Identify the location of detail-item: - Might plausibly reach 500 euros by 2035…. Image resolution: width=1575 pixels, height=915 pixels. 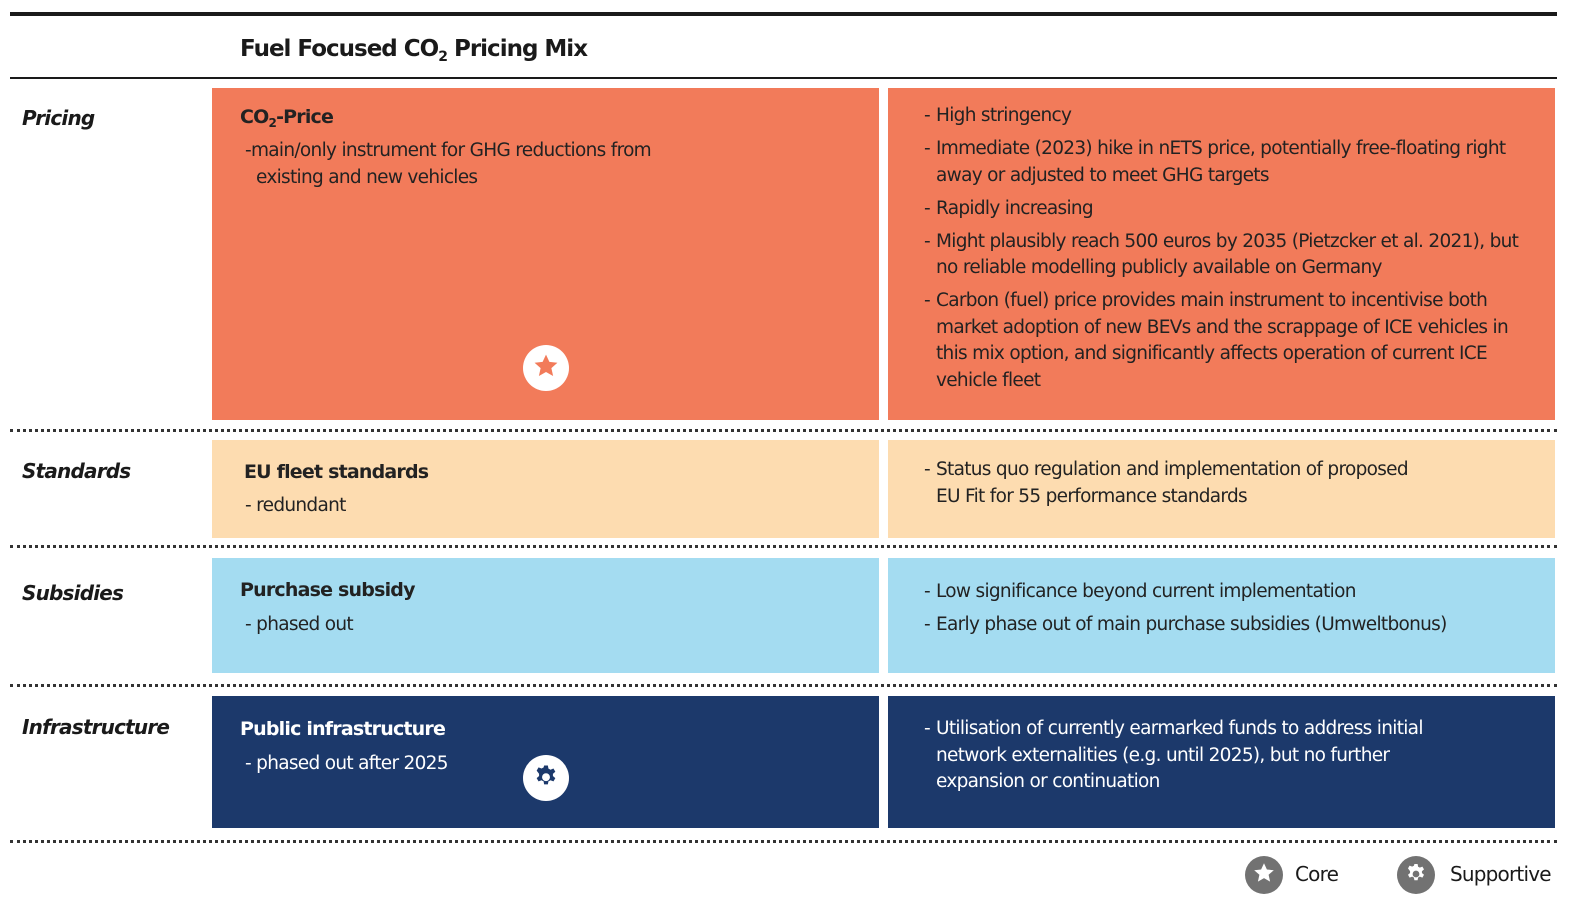
(1221, 254).